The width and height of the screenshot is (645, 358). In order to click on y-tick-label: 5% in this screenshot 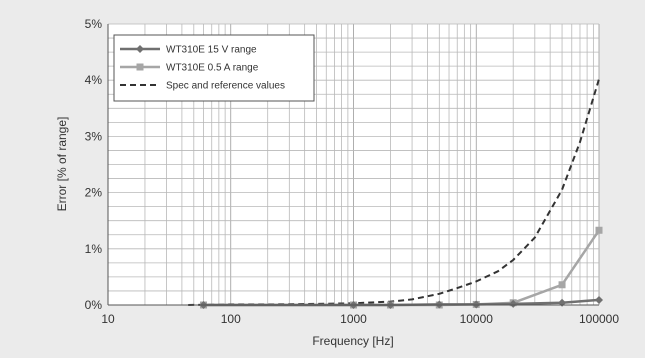, I will do `click(94, 24)`.